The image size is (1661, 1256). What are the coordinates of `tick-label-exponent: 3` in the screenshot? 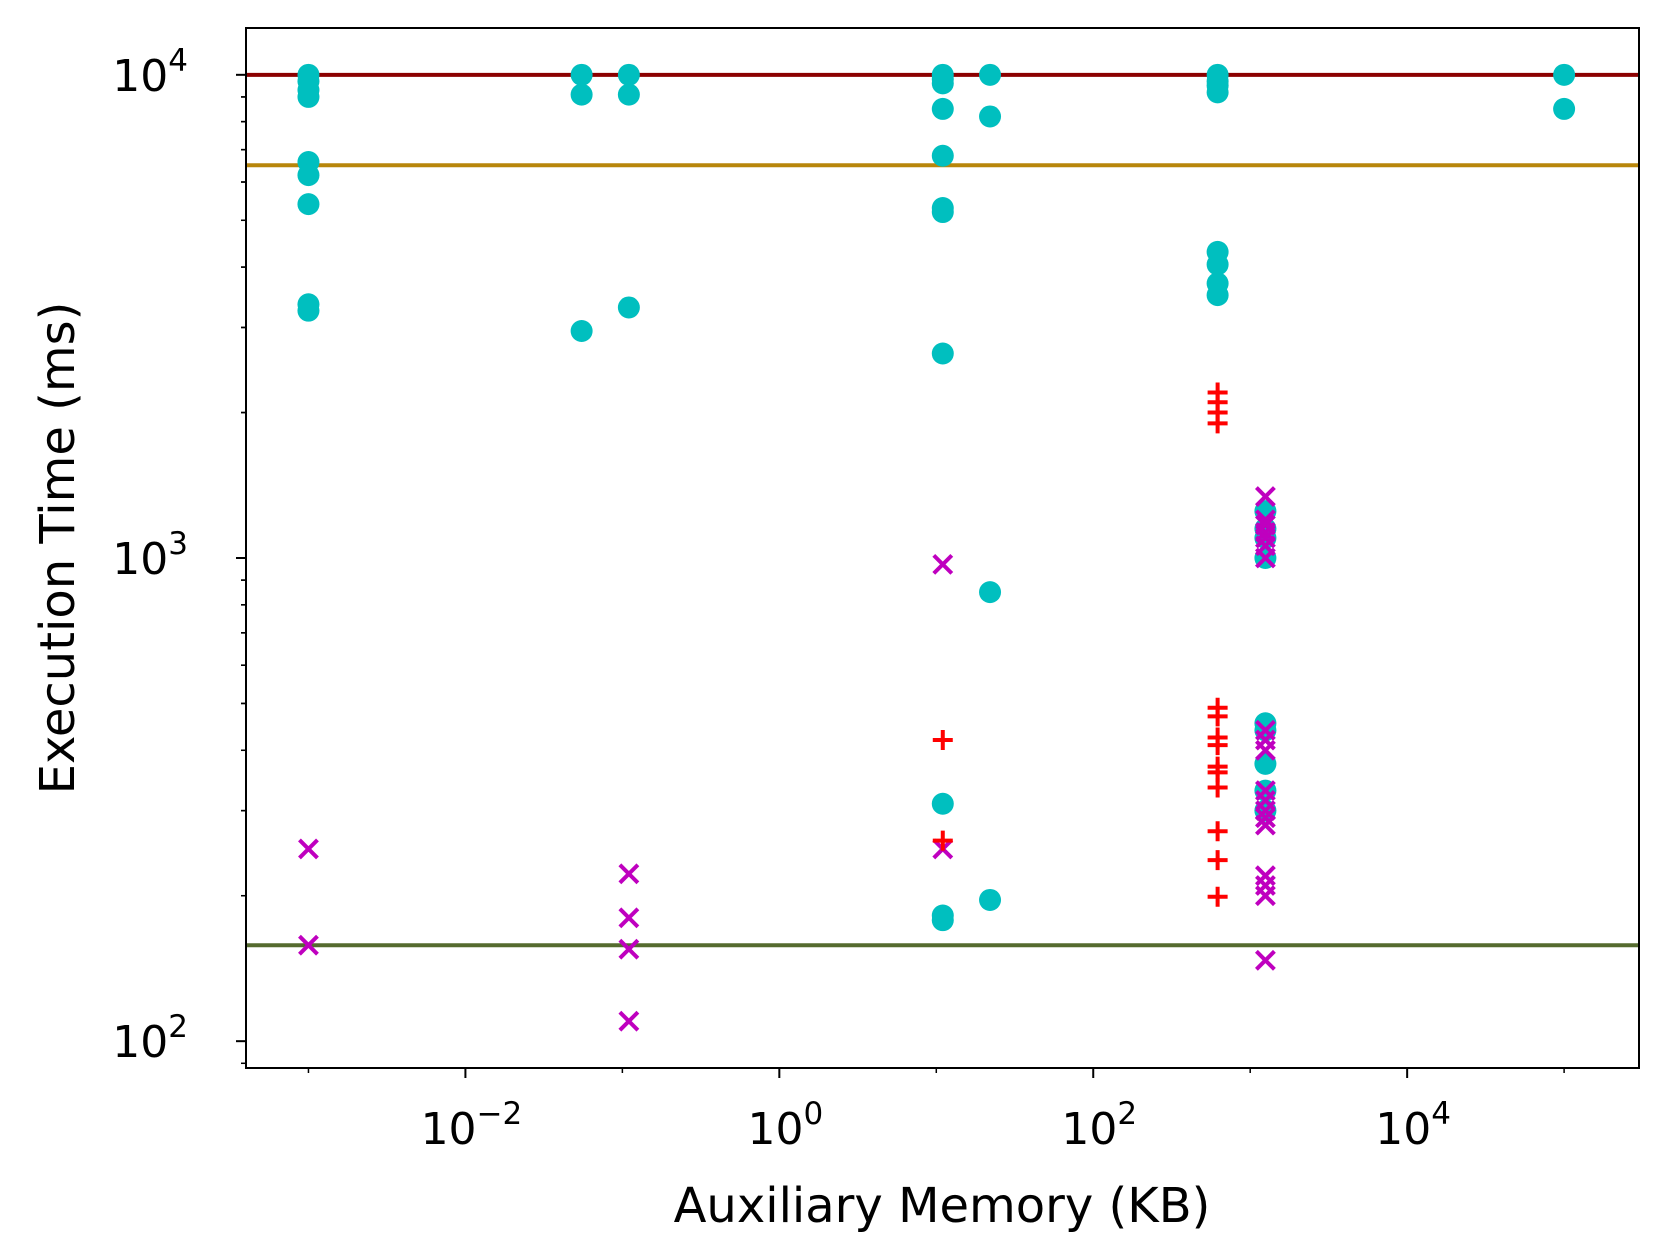 It's located at (178, 544).